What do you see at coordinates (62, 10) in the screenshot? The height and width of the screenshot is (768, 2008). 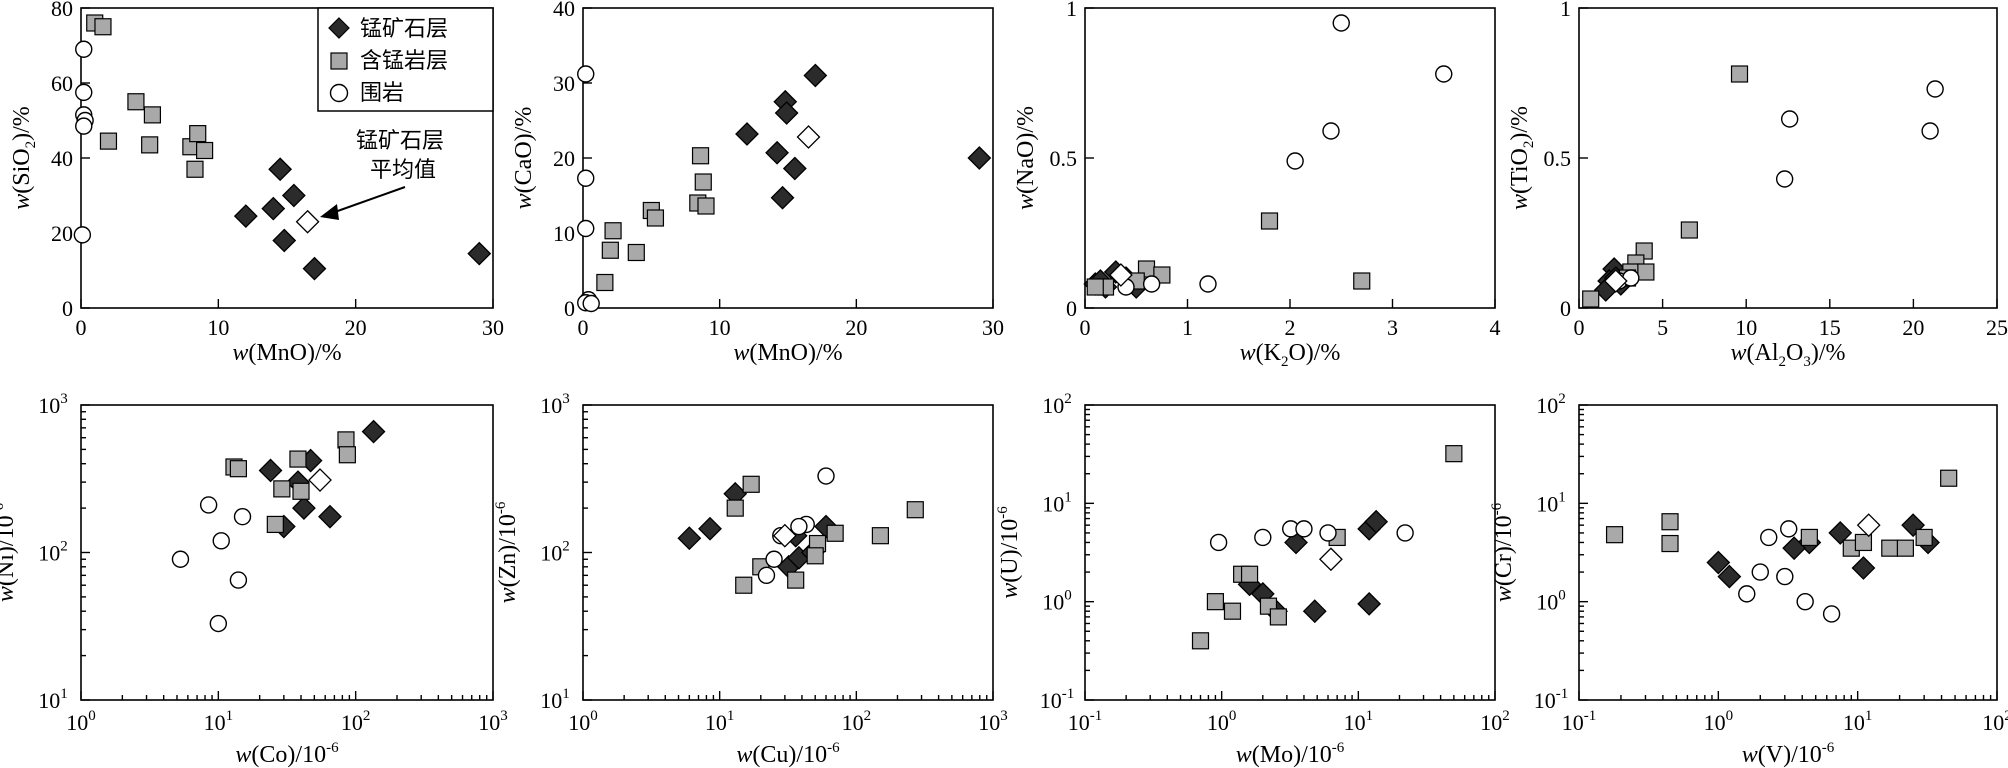 I see `y-tick-label: 80` at bounding box center [62, 10].